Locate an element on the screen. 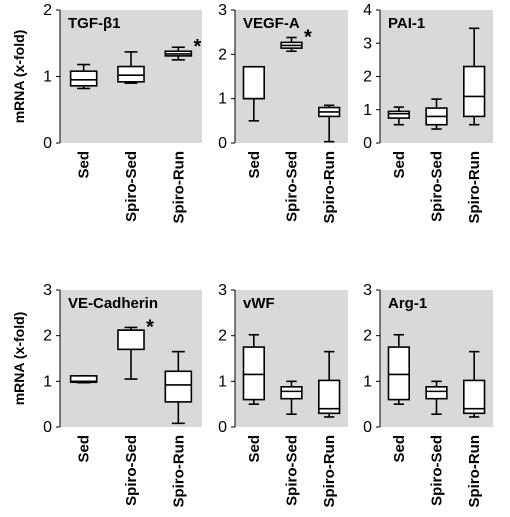  chart-panel-2: 0 1 2 3 VEGF-A Sed Spiro-Sed Spiro-Run * is located at coordinates (283, 113).